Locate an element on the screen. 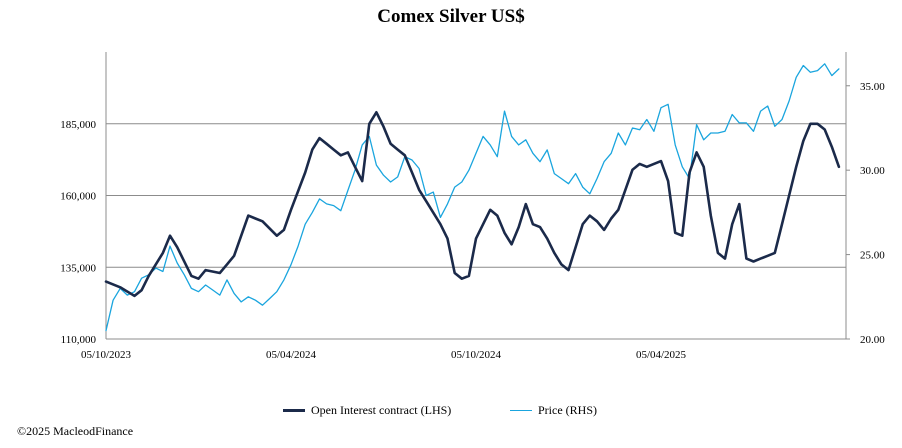 The height and width of the screenshot is (448, 902). legend-label-price: Price (RHS) is located at coordinates (567, 410).